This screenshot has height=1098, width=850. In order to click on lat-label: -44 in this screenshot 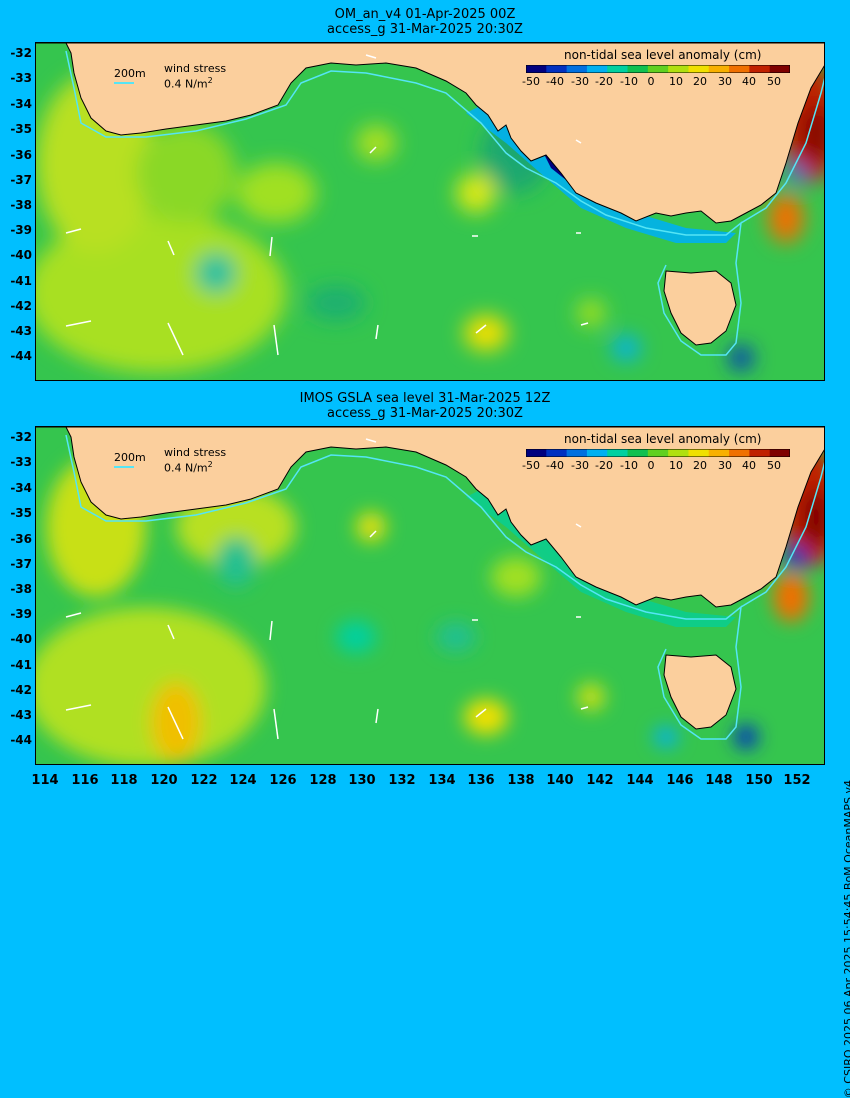, I will do `click(21, 356)`.